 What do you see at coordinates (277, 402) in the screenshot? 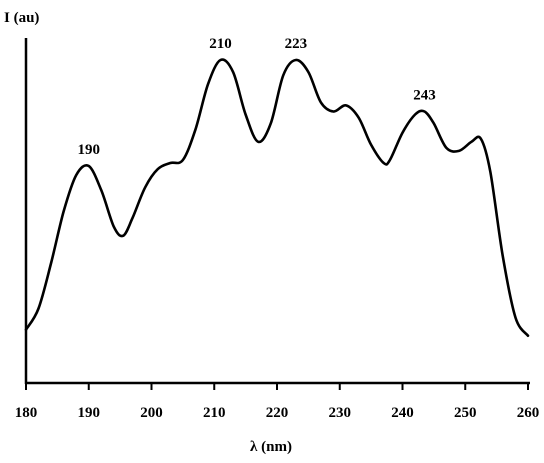
I see `x-axis-ticks: 180 190 200 210 220 230 240 250 260` at bounding box center [277, 402].